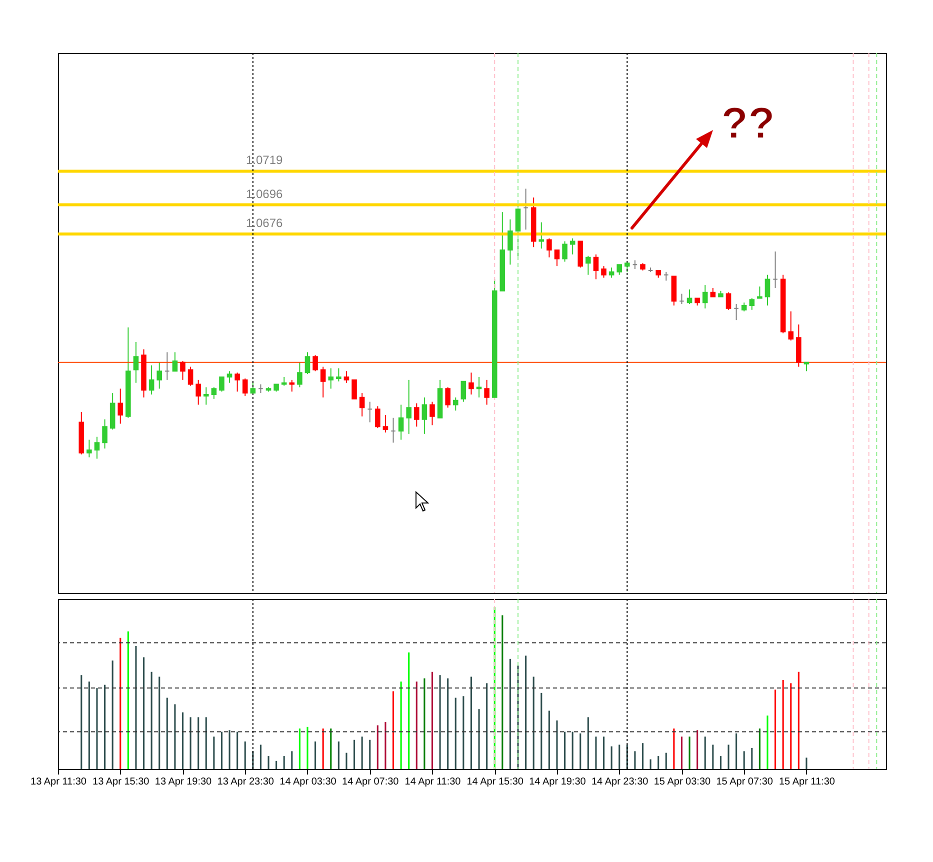  Describe the element at coordinates (620, 782) in the screenshot. I see `x-tick-label: 14 Apr 23:30` at that location.